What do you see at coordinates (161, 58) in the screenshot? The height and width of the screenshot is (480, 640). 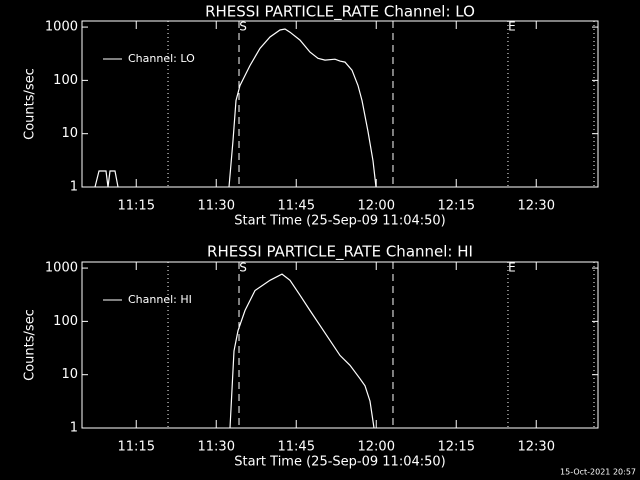 I see `legend-label: Channel: LO` at bounding box center [161, 58].